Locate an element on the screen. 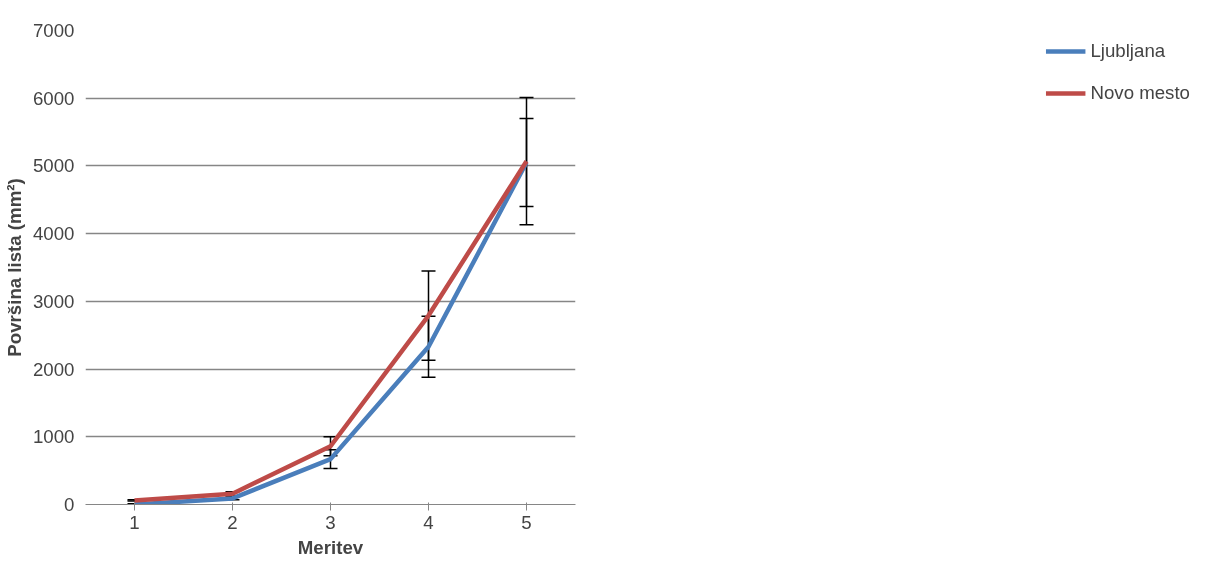  x-tick-label: 1 is located at coordinates (134, 522).